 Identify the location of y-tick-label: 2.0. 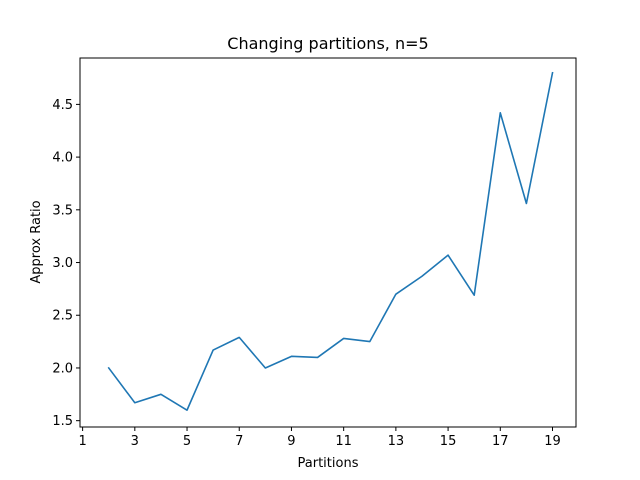
(62, 368).